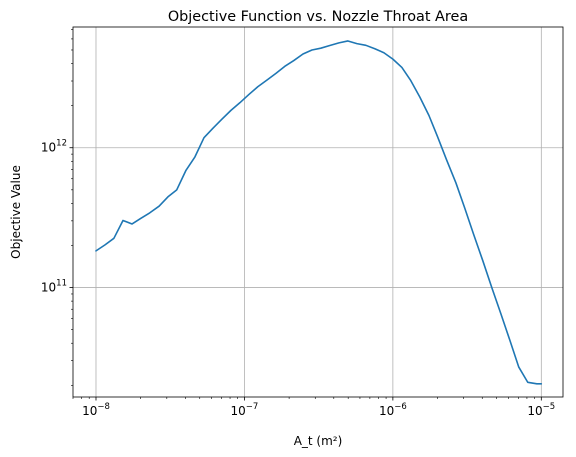  What do you see at coordinates (16, 212) in the screenshot?
I see `y-axis-label: Objective Value` at bounding box center [16, 212].